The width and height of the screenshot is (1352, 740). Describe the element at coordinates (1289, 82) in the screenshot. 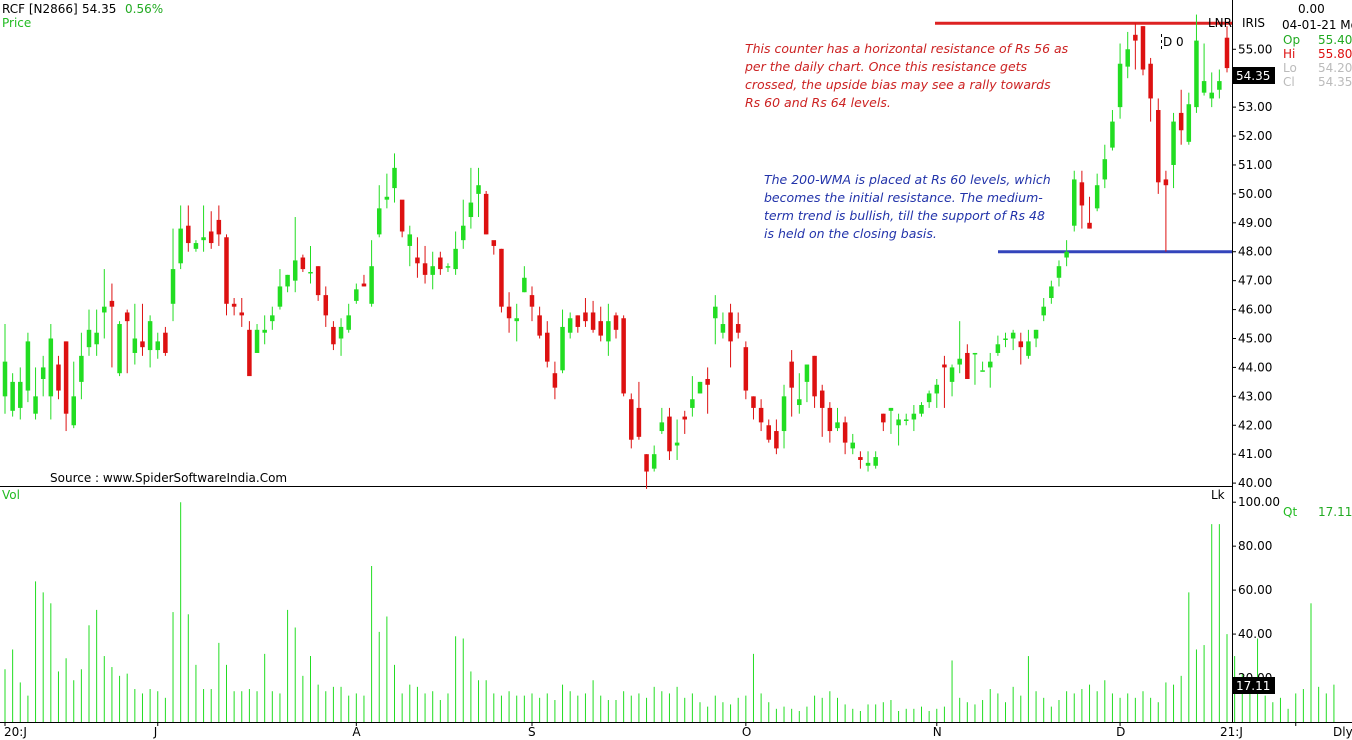

I see `ohlc-legend-label: Cl` at that location.